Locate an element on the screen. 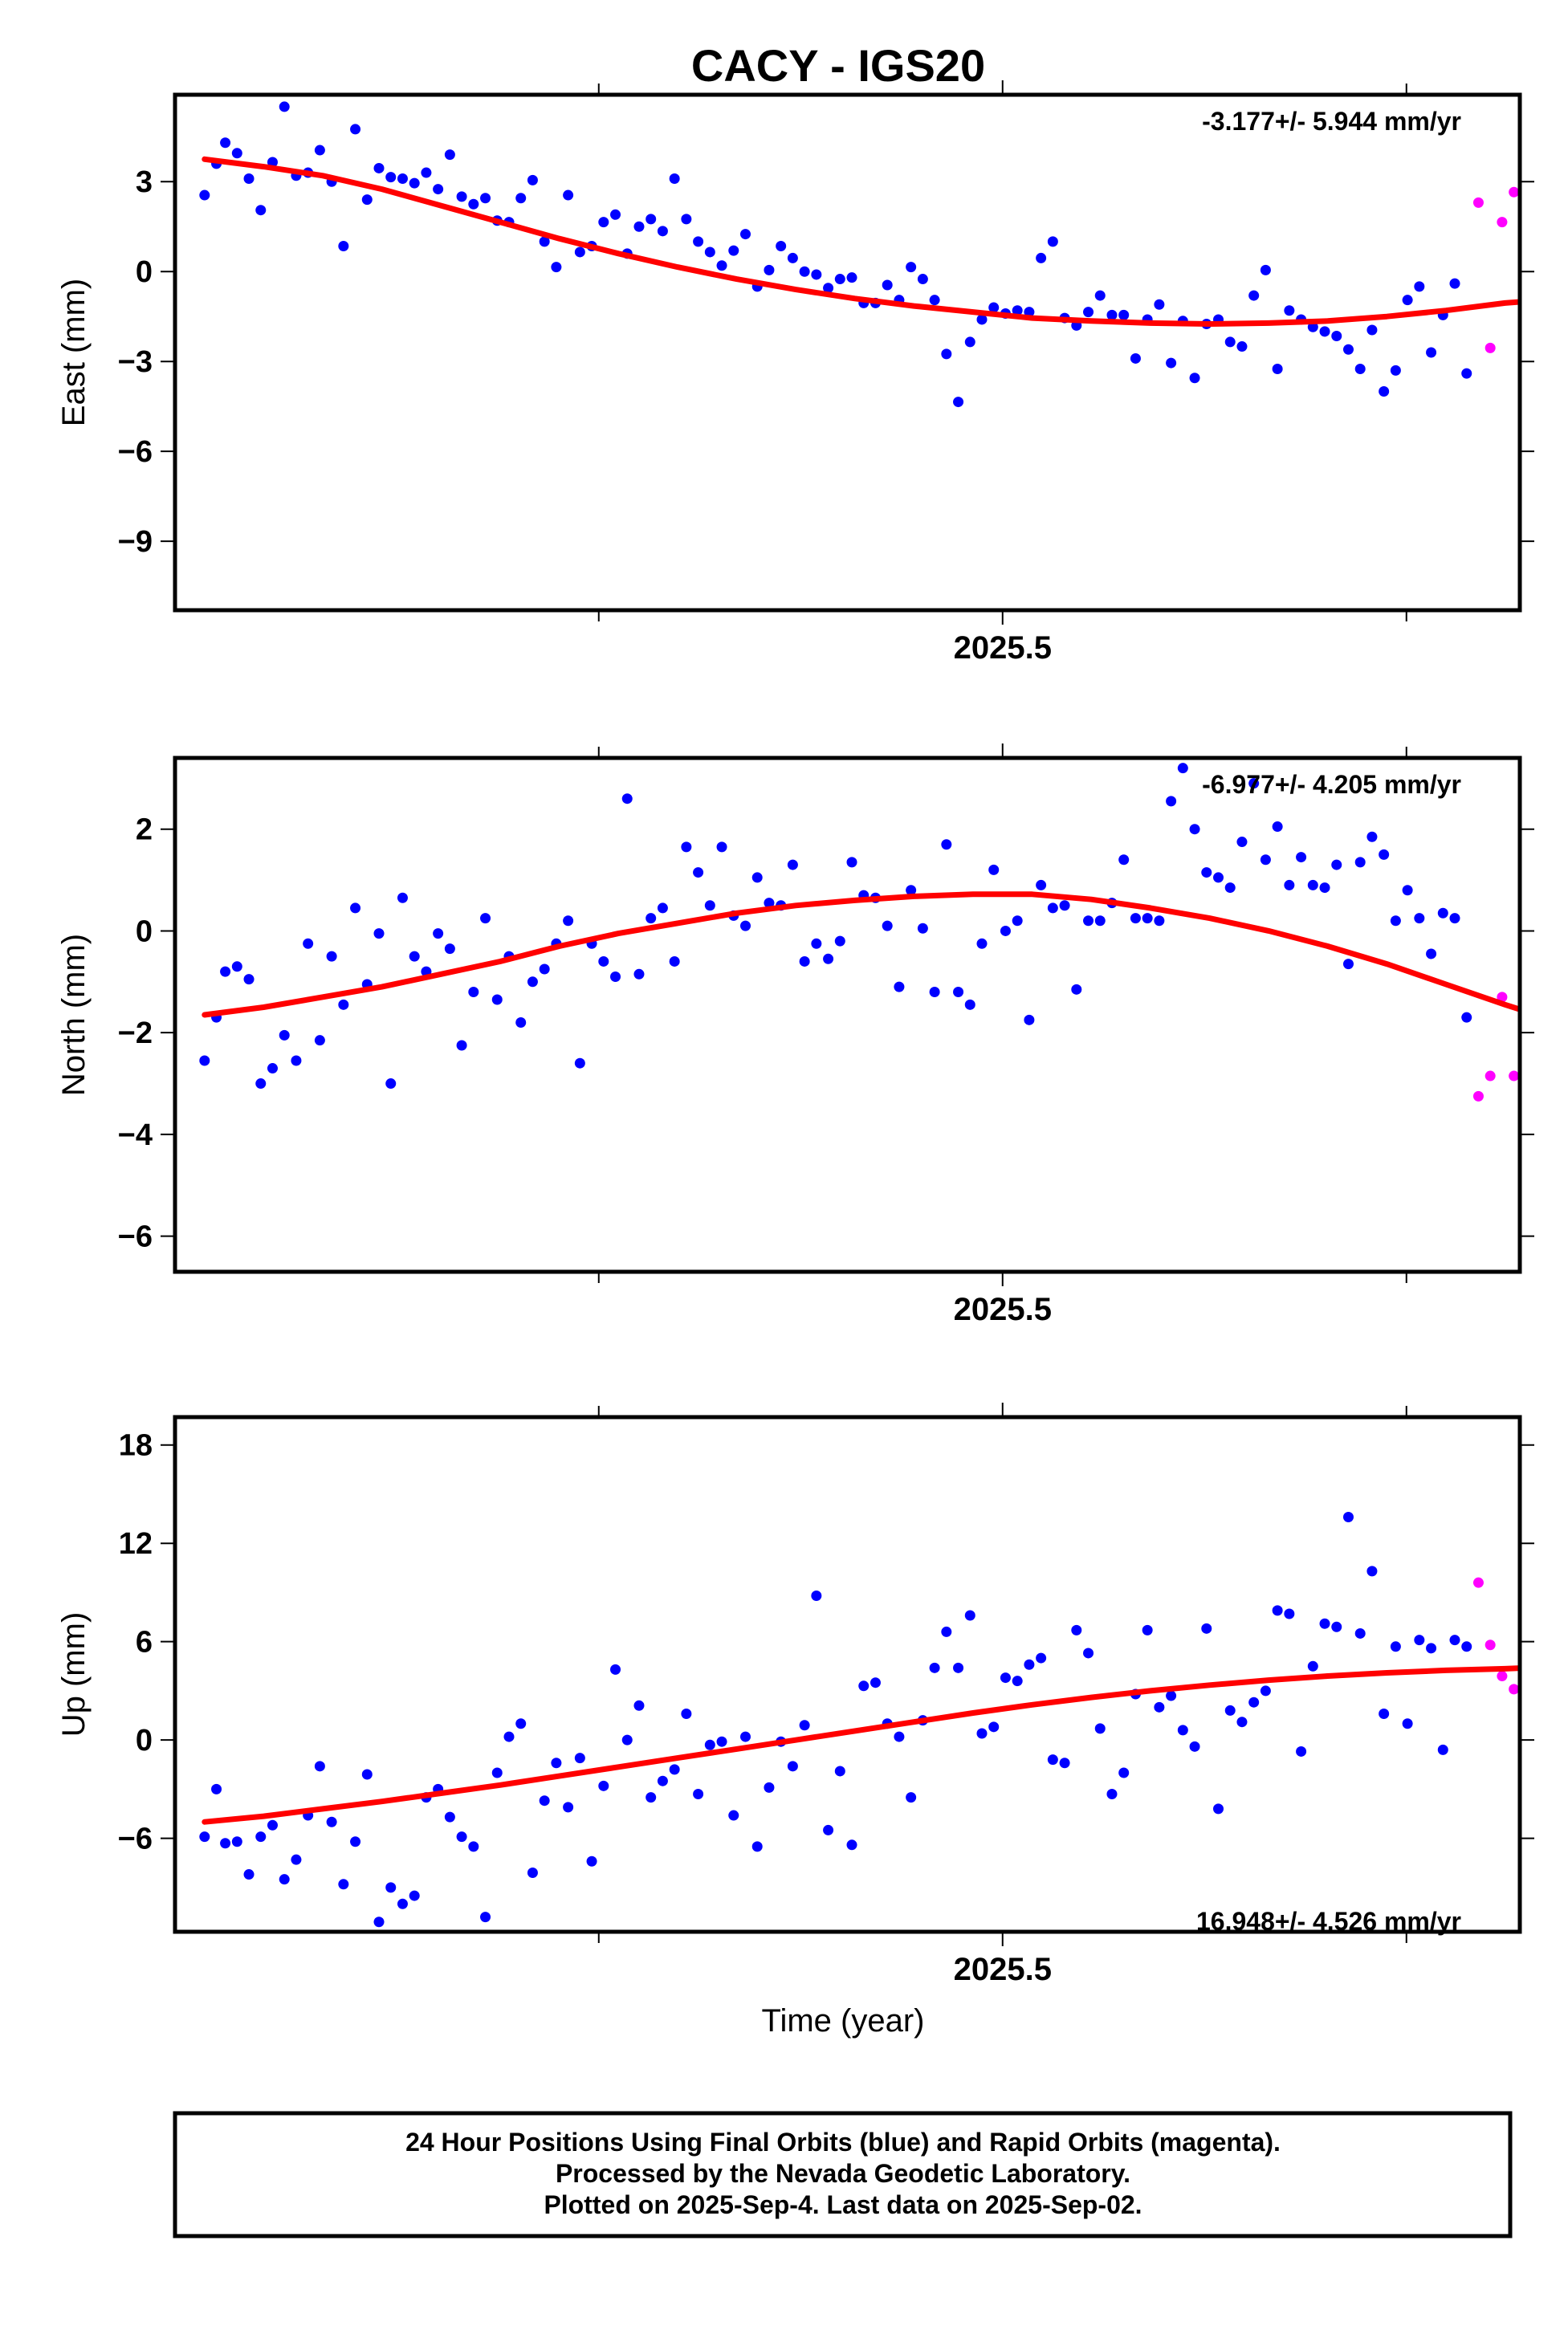 This screenshot has height=2330, width=1568. y-tick-label: 3 is located at coordinates (144, 182).